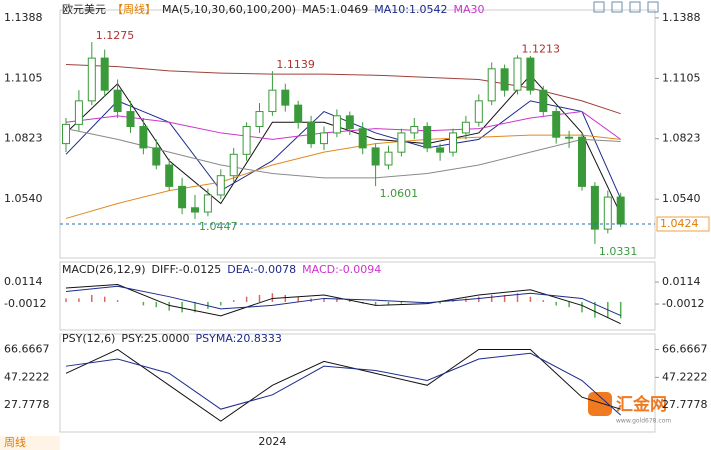  I want to click on high-label: 1.1213, so click(541, 48).